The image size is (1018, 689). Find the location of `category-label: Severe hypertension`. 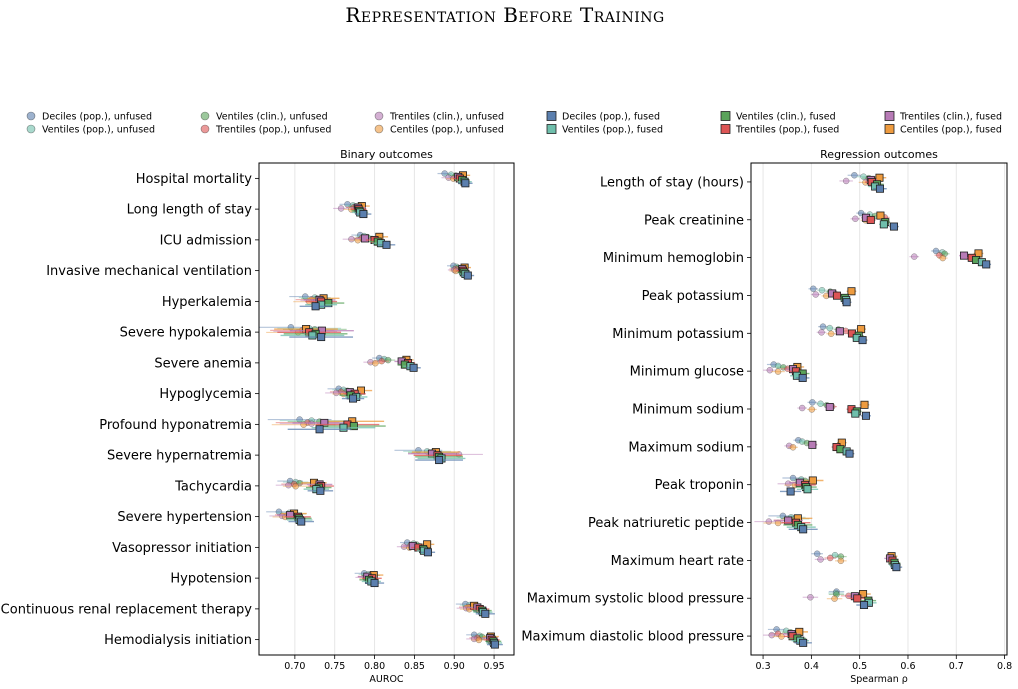

category-label: Severe hypertension is located at coordinates (184, 517).